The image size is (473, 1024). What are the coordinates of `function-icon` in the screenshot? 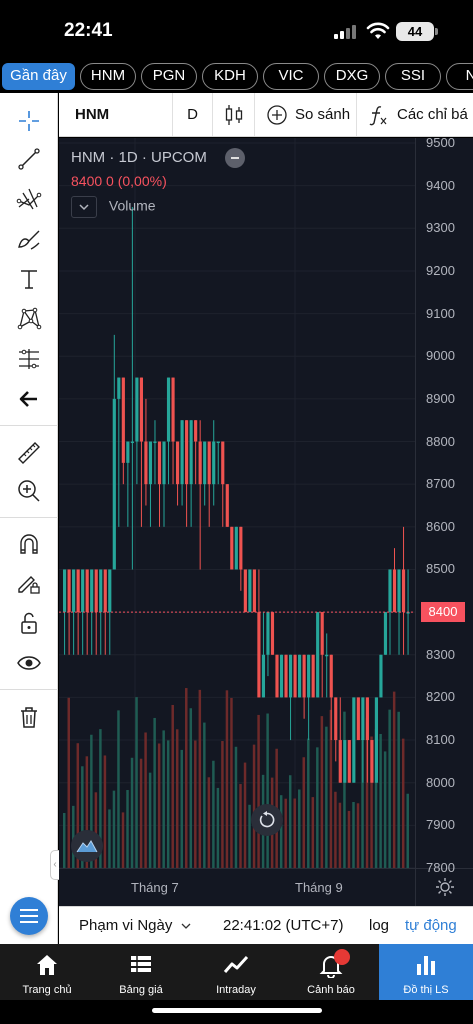 It's located at (378, 116).